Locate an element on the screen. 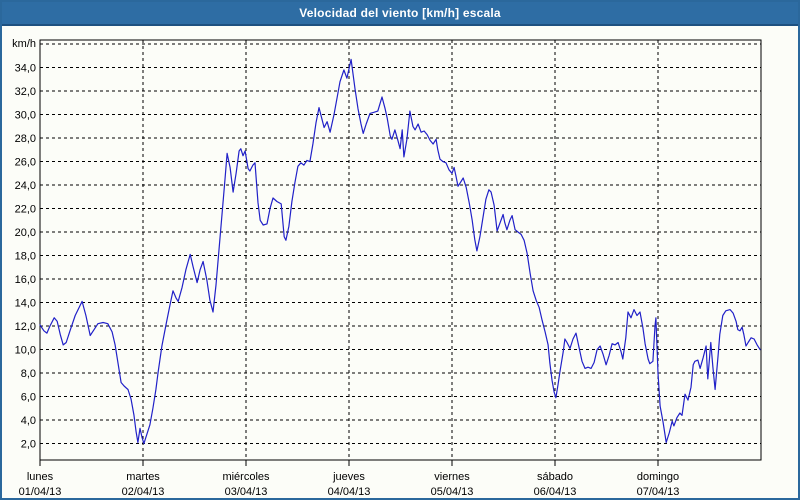 The height and width of the screenshot is (500, 800). chart-title: Velocidad del viento [km/h] escala is located at coordinates (400, 13).